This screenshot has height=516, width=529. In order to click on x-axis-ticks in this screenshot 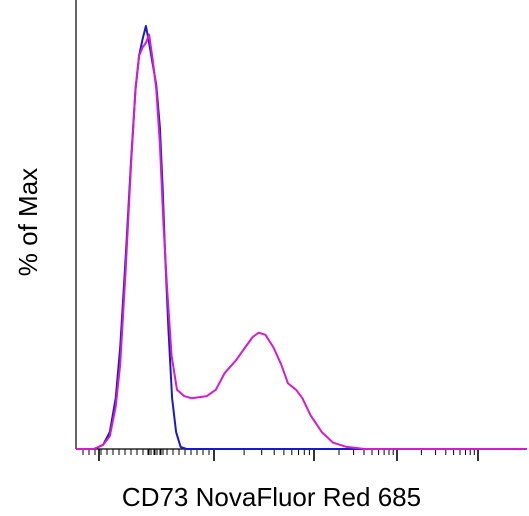, I will do `click(280, 455)`.